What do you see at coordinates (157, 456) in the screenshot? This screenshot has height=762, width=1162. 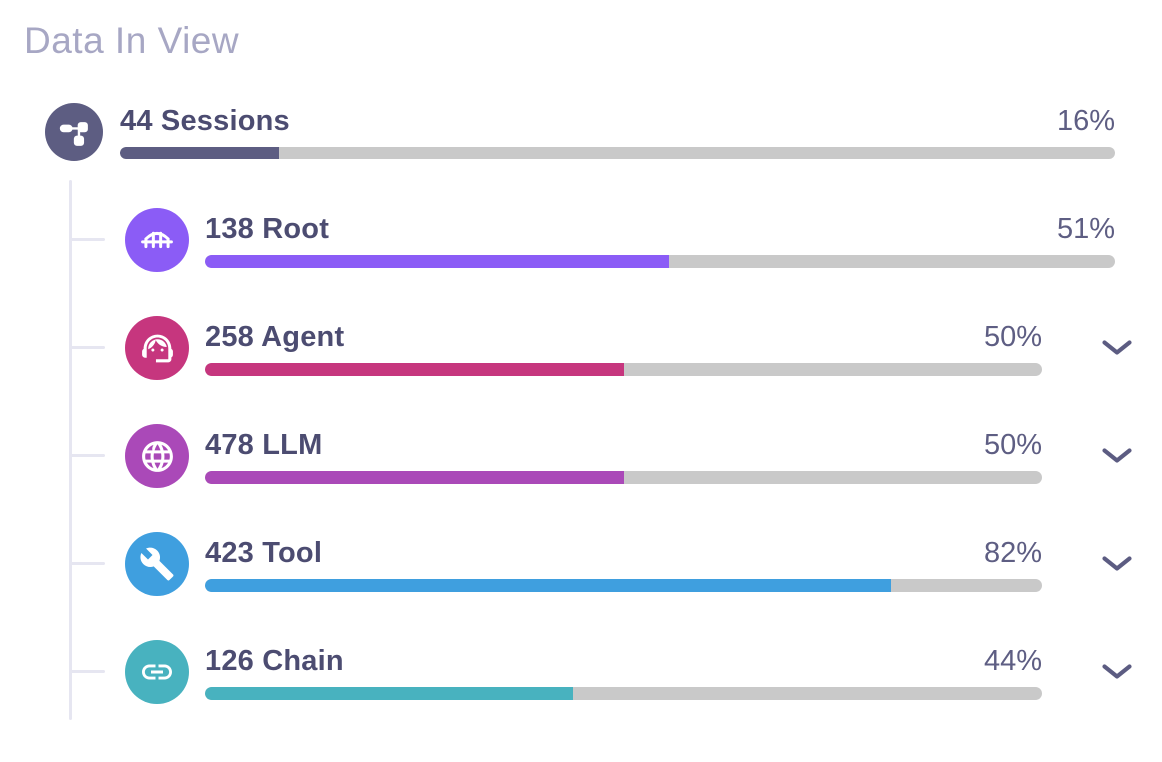 I see `globe-icon` at bounding box center [157, 456].